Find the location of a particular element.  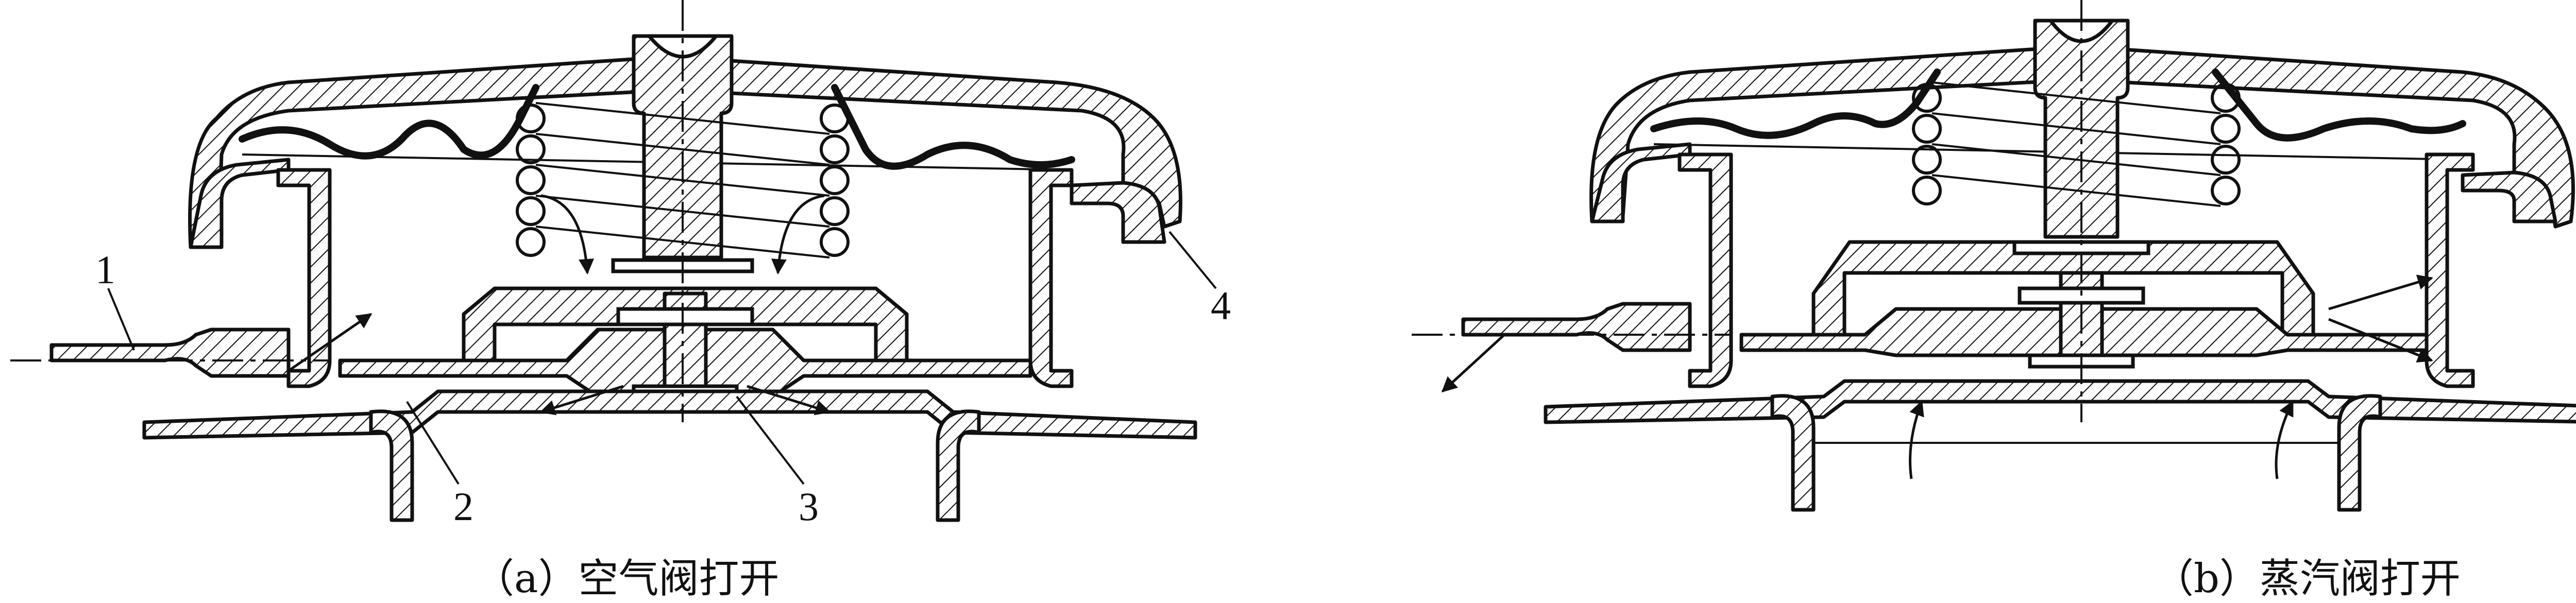

flow-arrow-steam-out is located at coordinates (2380, 292).